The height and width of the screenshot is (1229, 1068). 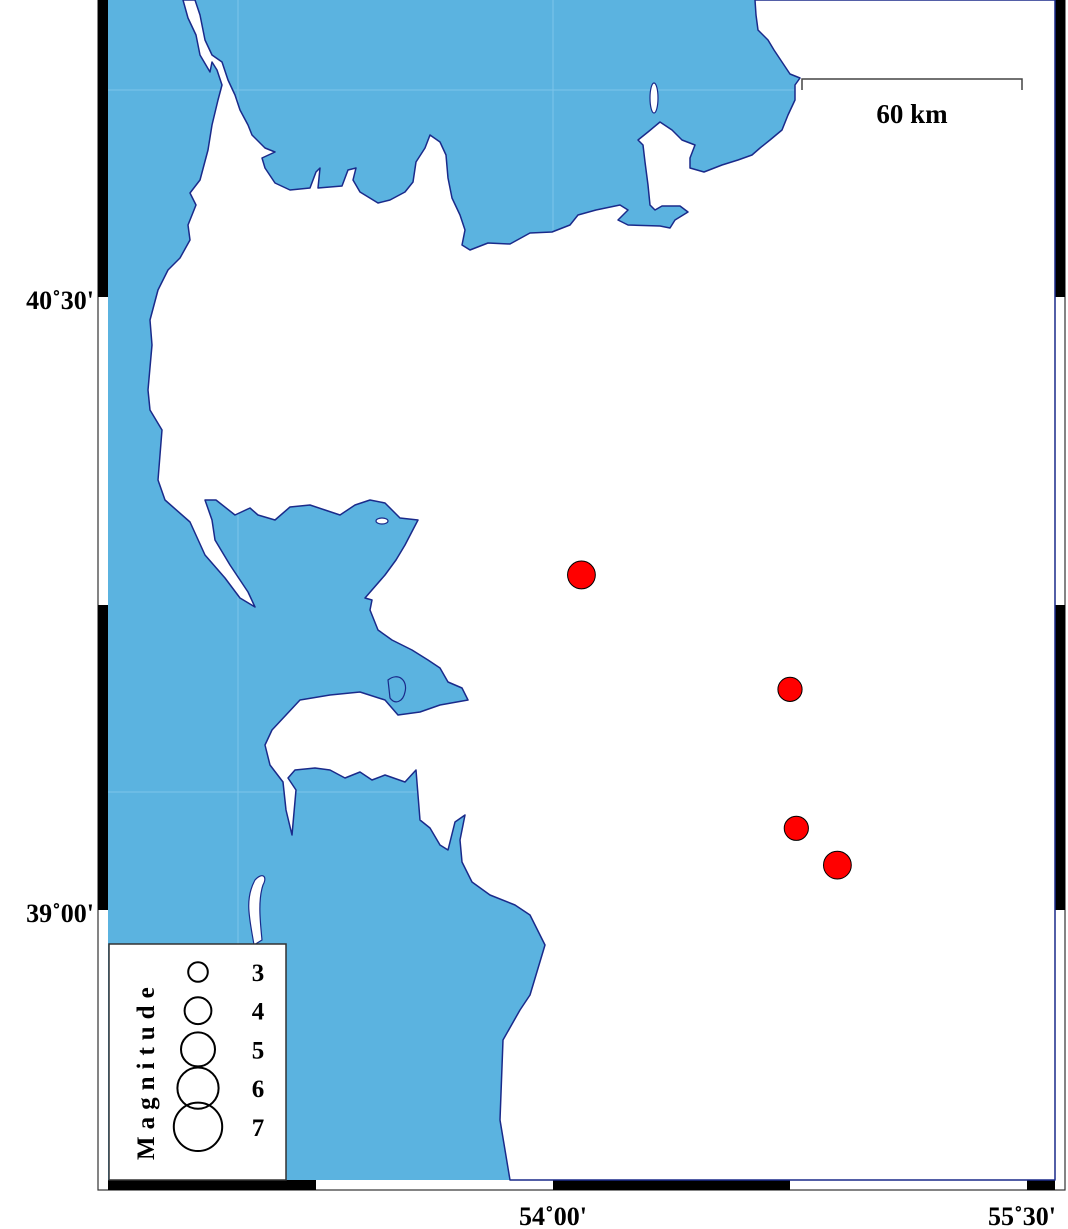 What do you see at coordinates (258, 1012) in the screenshot?
I see `legend-label: 4` at bounding box center [258, 1012].